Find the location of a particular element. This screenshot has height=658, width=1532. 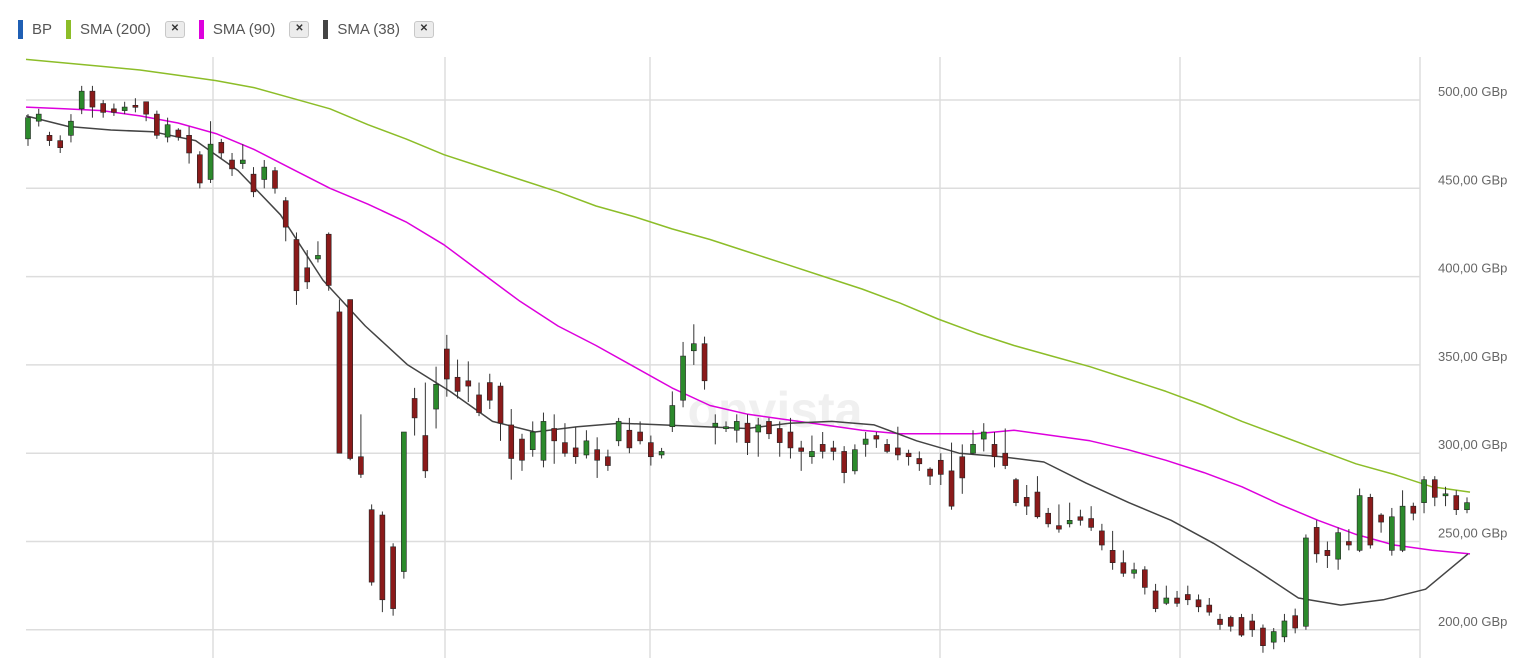

y-tick-label: 250,00 GBp is located at coordinates (1472, 533).